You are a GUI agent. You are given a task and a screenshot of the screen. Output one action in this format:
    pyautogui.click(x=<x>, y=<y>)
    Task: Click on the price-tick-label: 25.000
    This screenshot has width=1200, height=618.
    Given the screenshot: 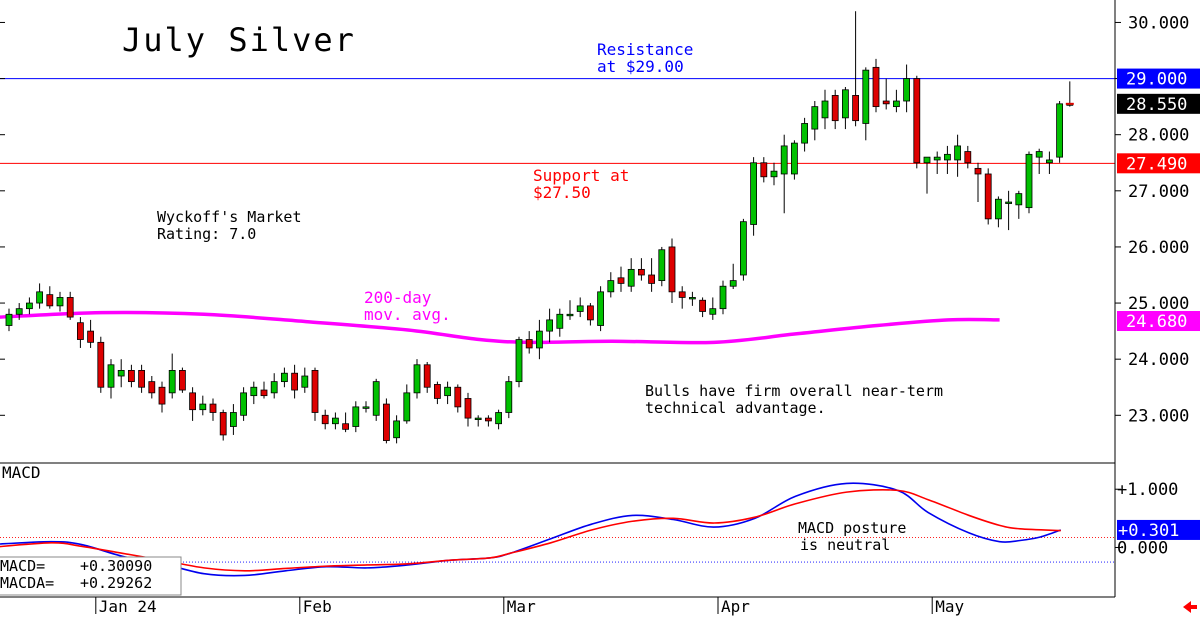 What is the action you would take?
    pyautogui.click(x=1158, y=304)
    